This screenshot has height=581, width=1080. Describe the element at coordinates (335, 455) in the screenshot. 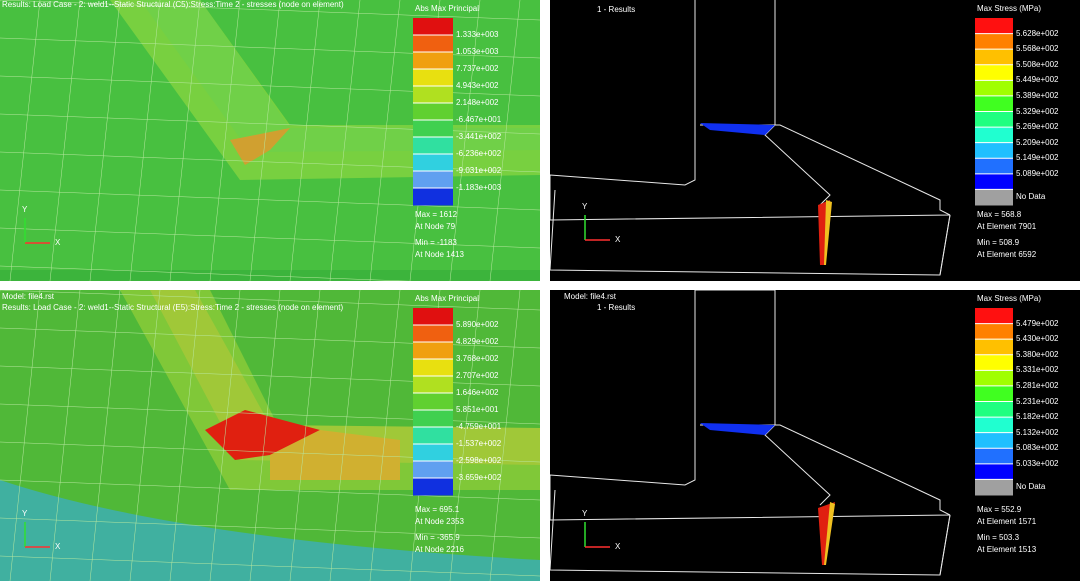

I see `transition` at that location.